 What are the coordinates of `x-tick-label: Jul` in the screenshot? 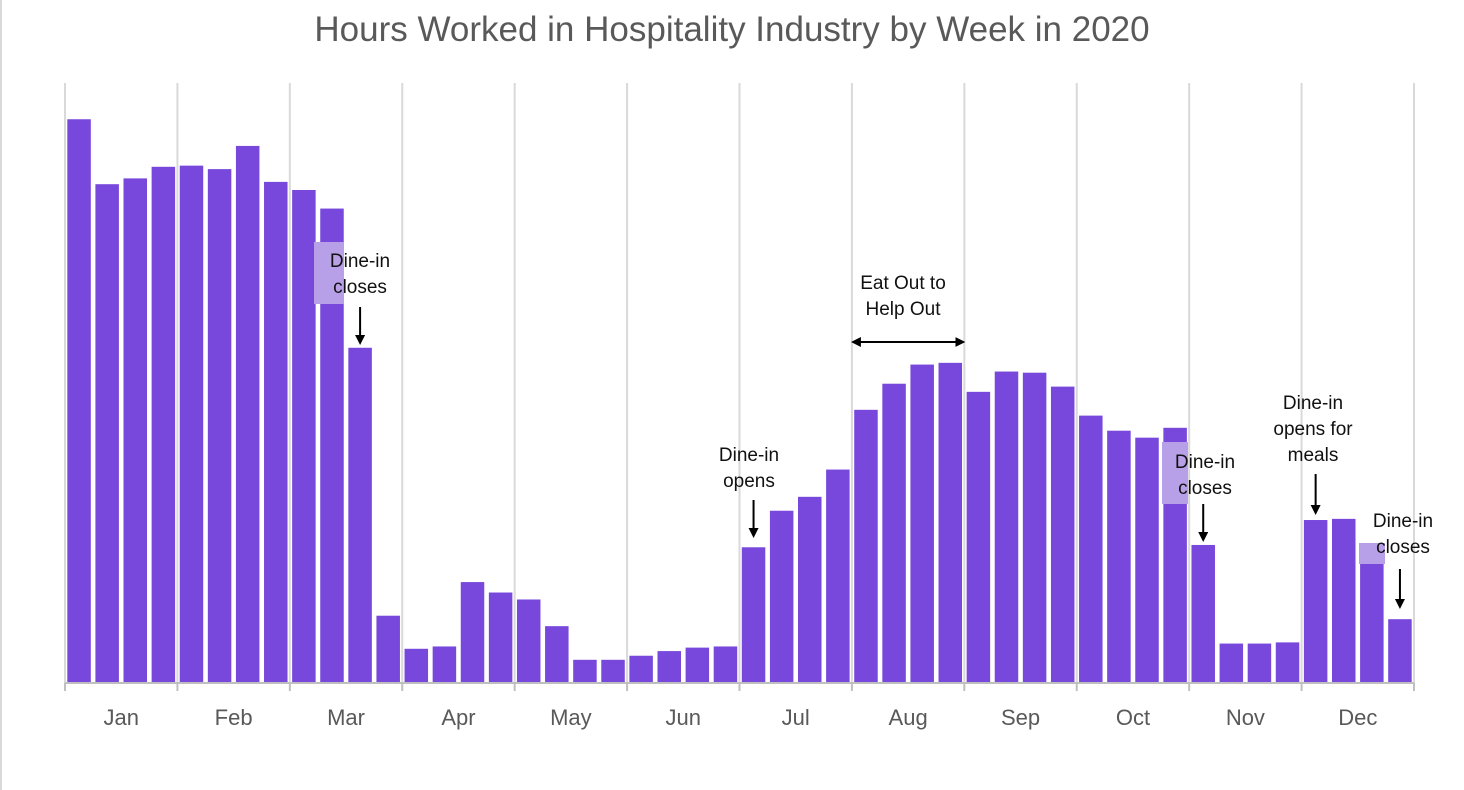 It's located at (796, 717).